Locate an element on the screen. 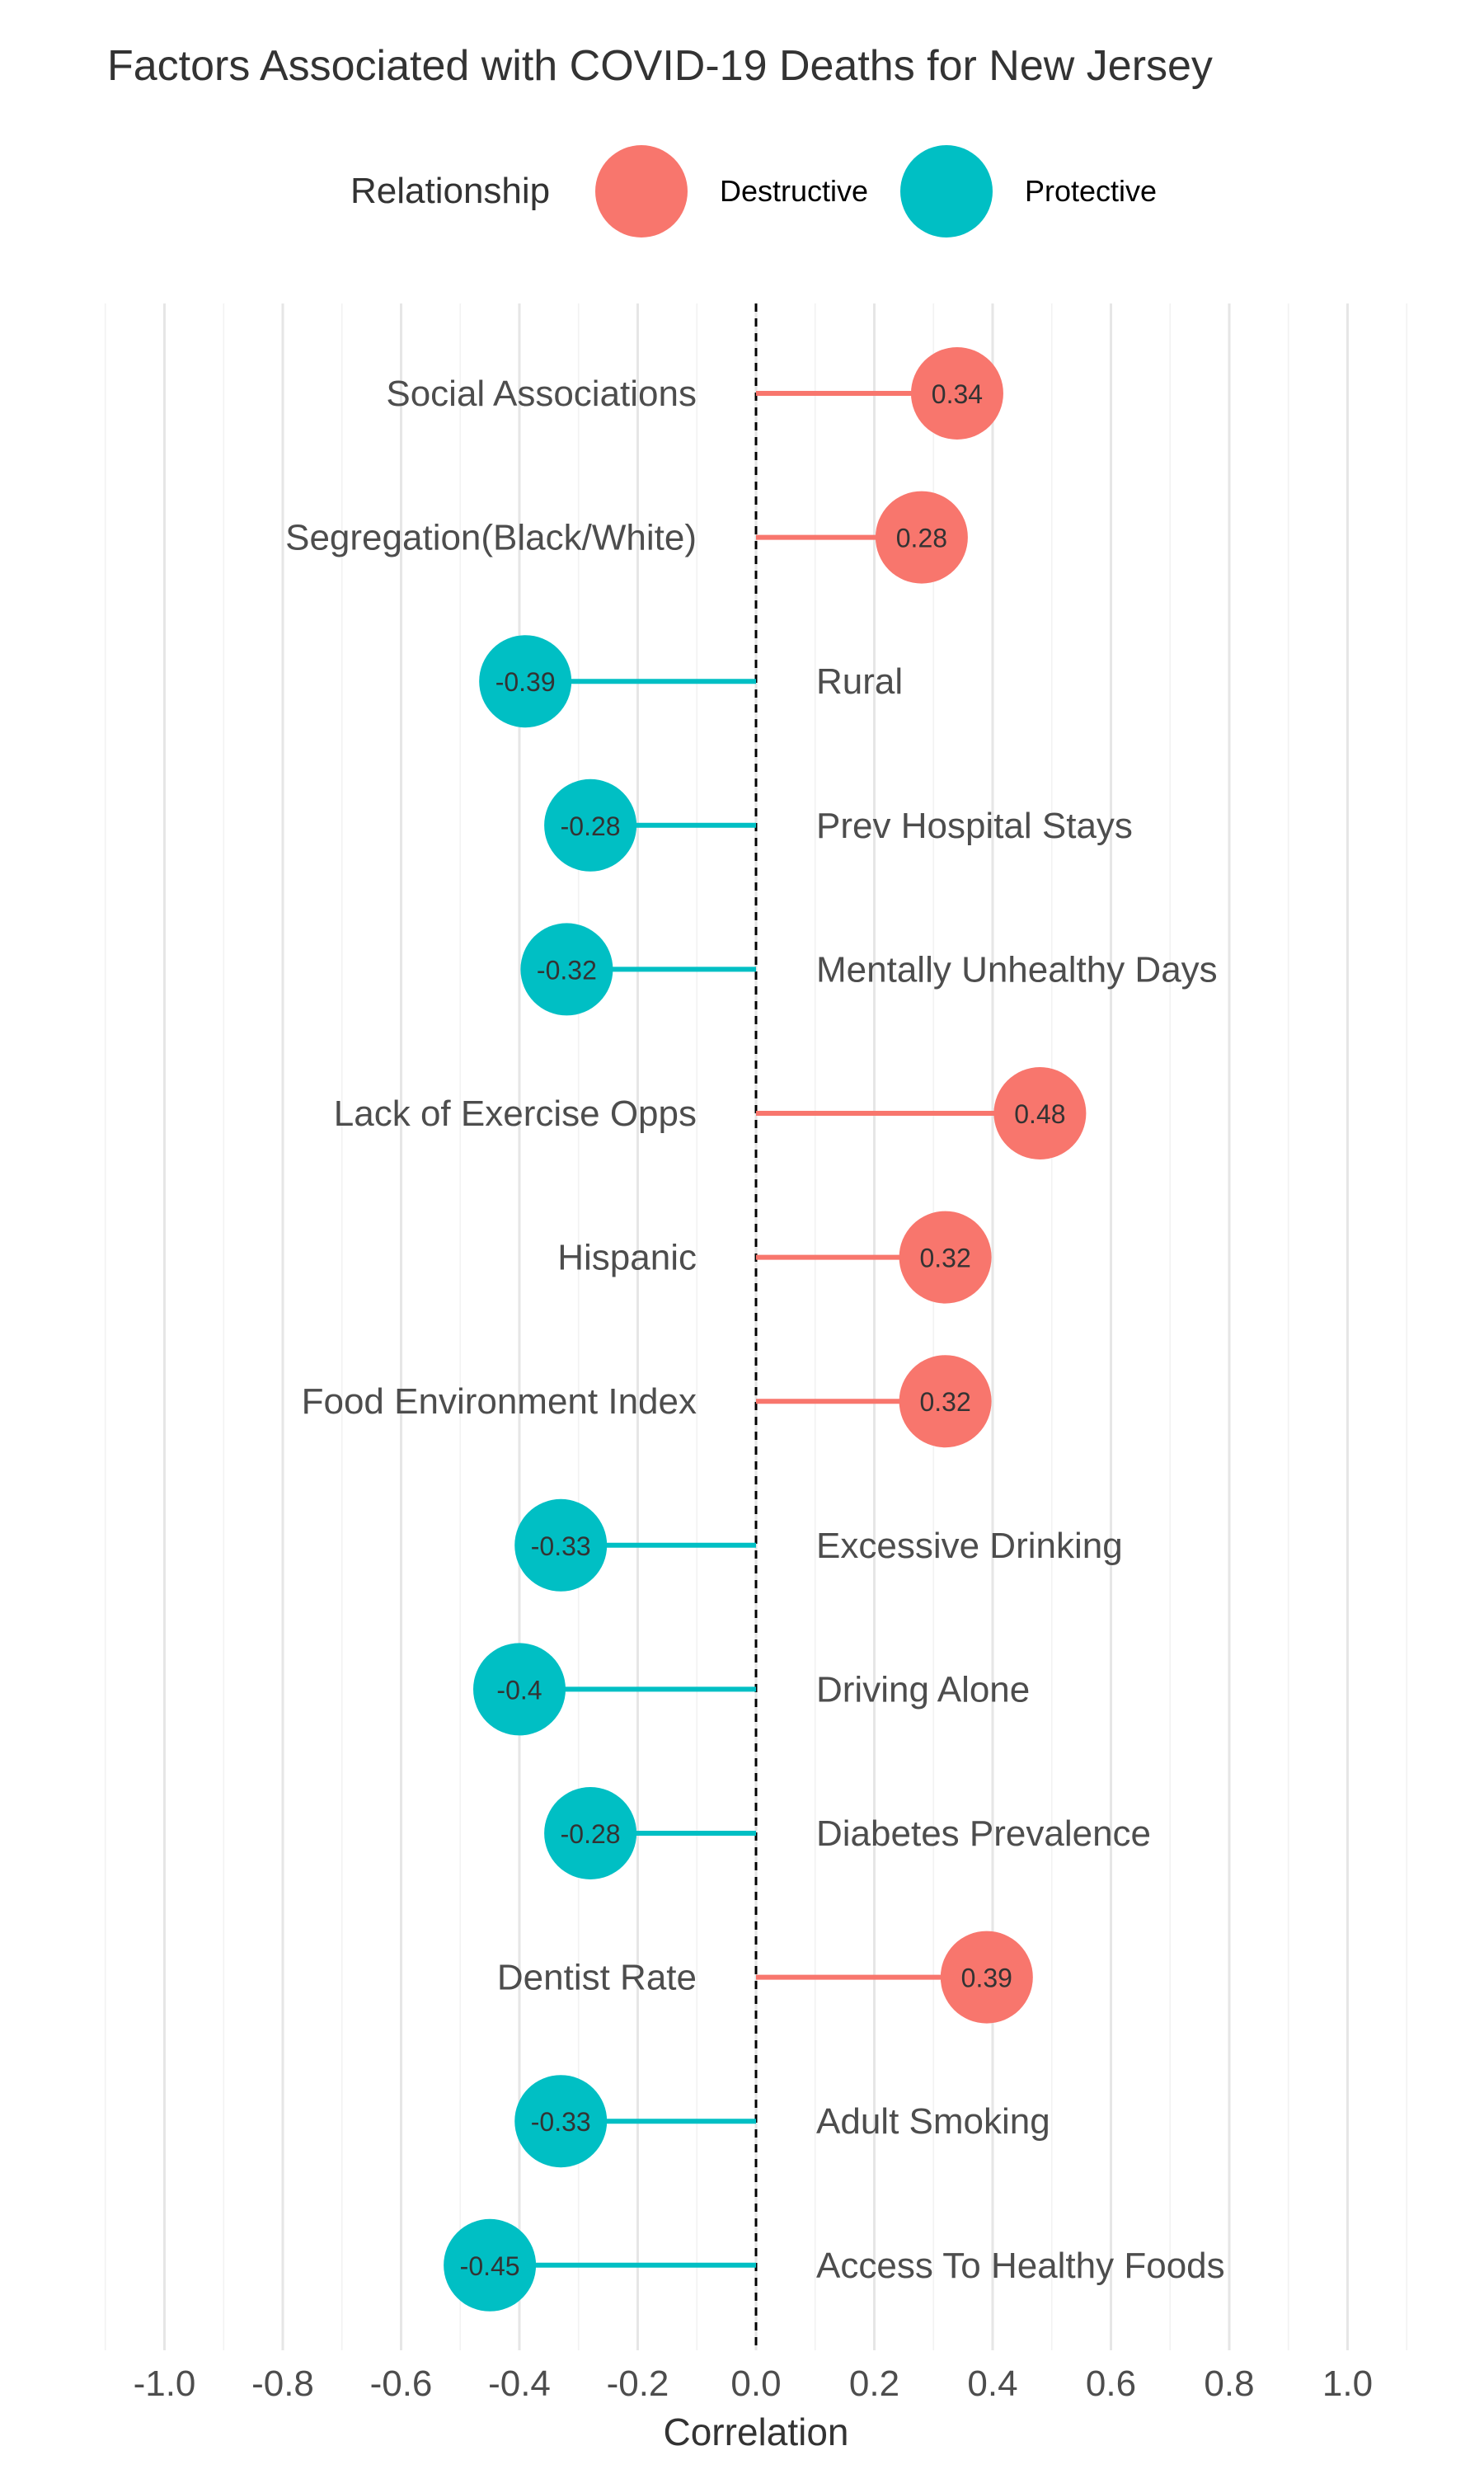 The height and width of the screenshot is (2474, 1484). value-label: 0.39 is located at coordinates (986, 1978).